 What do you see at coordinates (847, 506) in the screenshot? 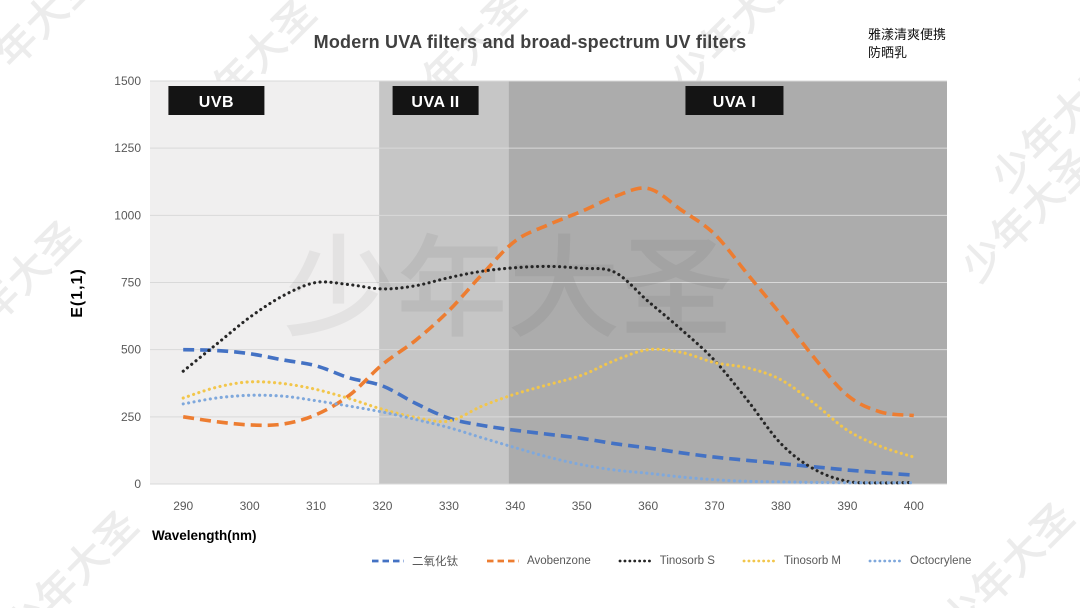
I see `x-tick-label: 390` at bounding box center [847, 506].